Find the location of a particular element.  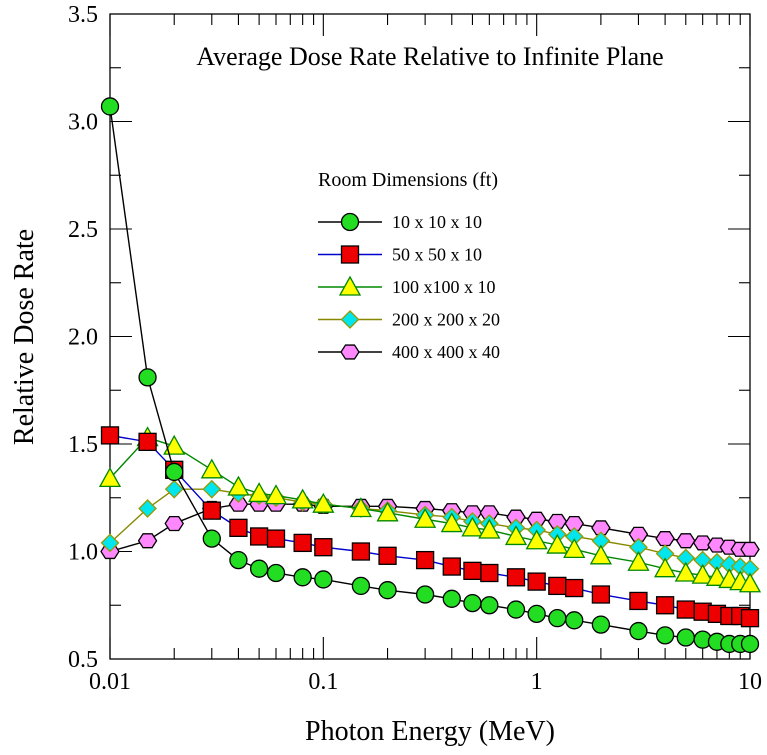

legend-entry: 50 x 50 x 10 is located at coordinates (400, 255).